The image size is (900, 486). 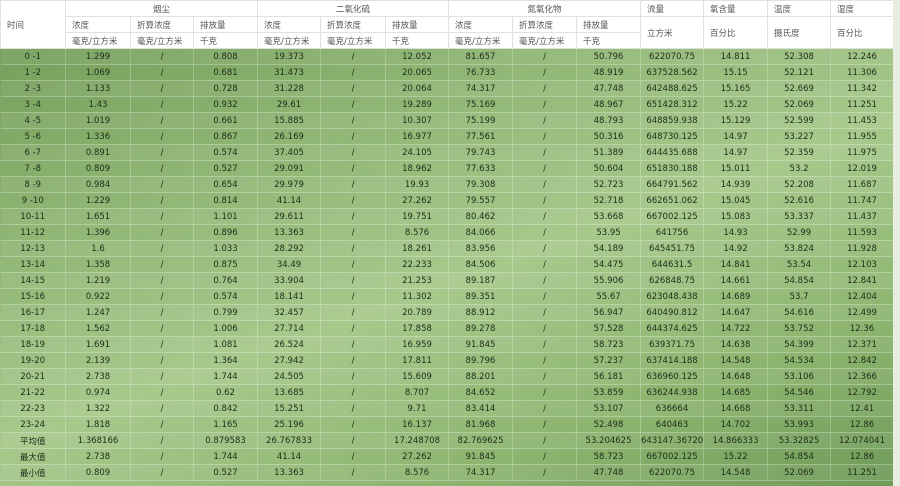 I want to click on value-cell: 41.14, so click(x=289, y=456).